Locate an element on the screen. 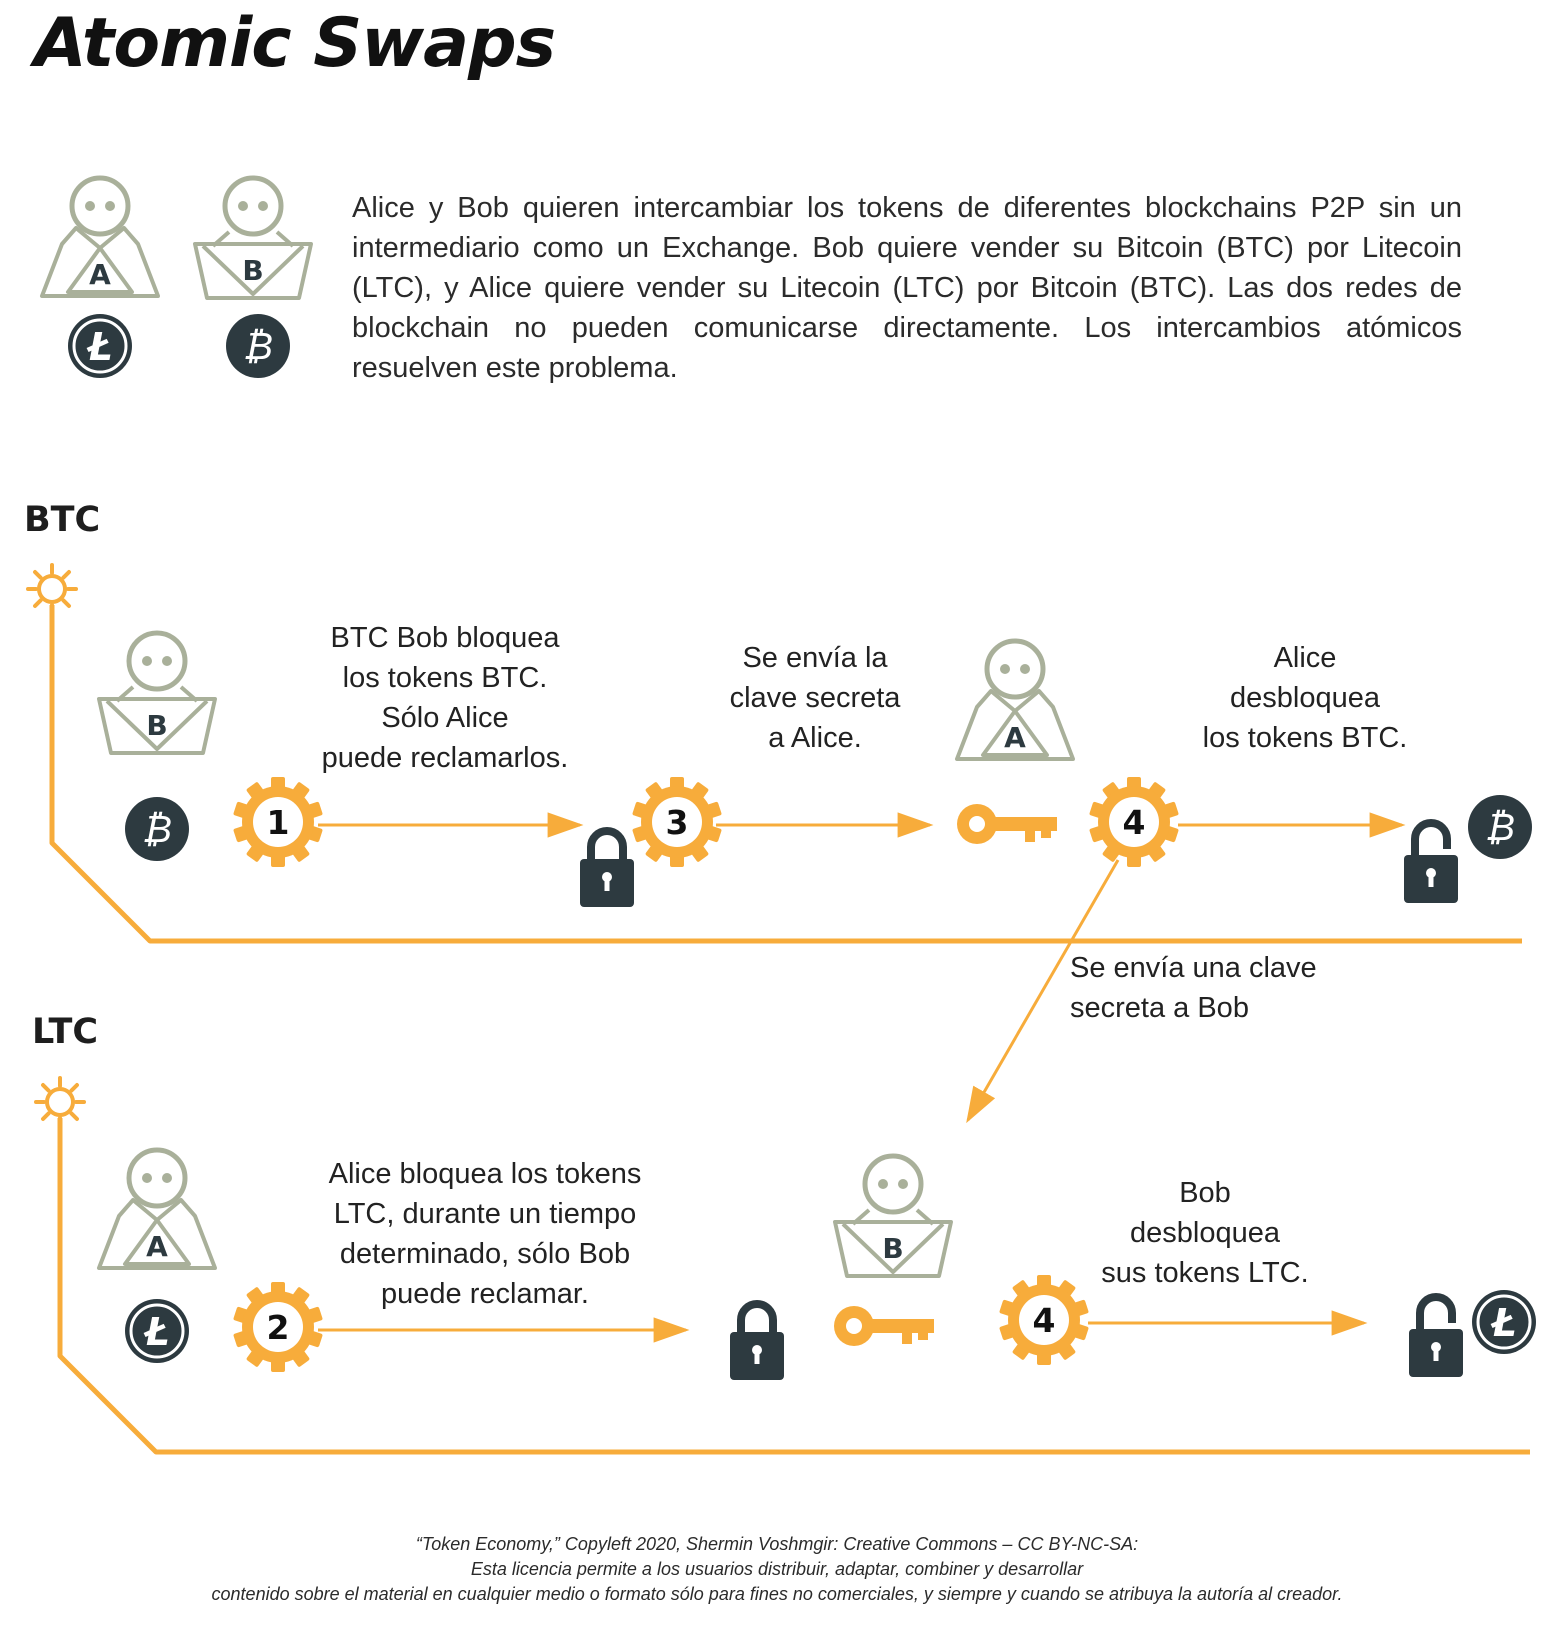 The image size is (1554, 1625). ltc-chain-label: LTC is located at coordinates (65, 1032).